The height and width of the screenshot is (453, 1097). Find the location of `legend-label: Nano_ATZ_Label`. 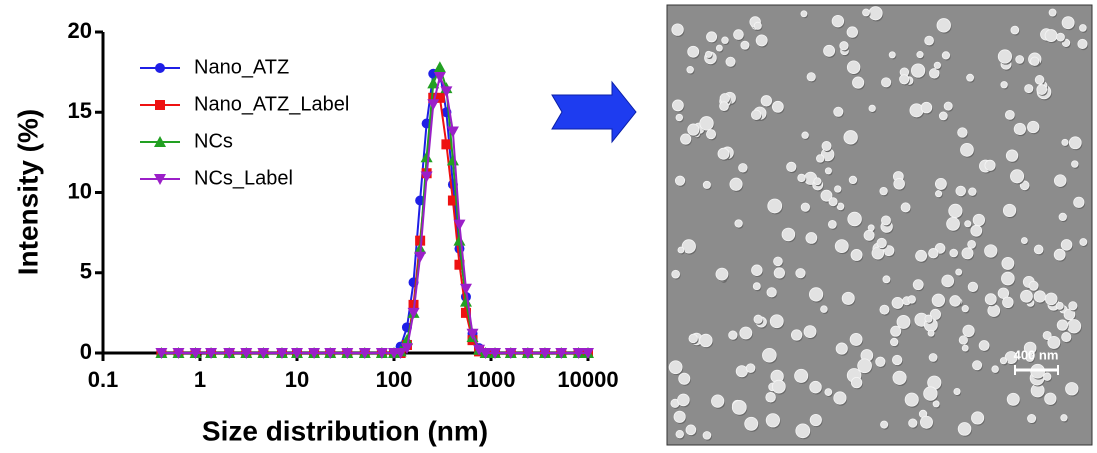

legend-label: Nano_ATZ_Label is located at coordinates (271, 104).